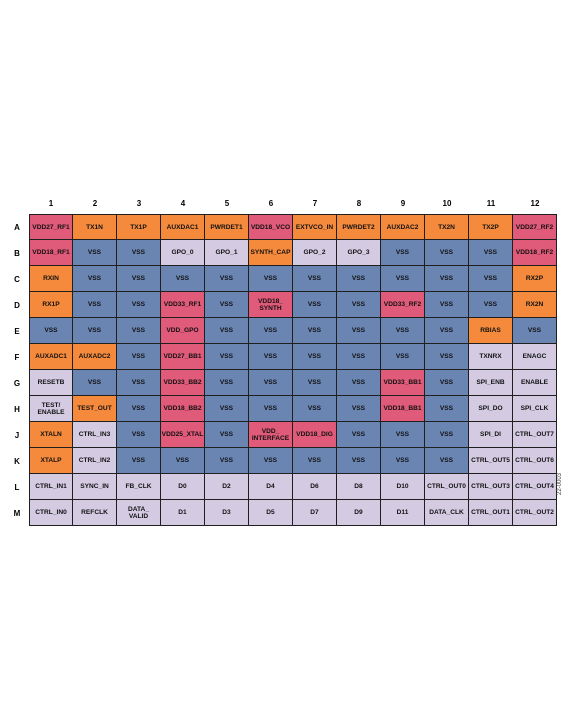  Describe the element at coordinates (535, 305) in the screenshot. I see `pin-cell: RX2N` at that location.